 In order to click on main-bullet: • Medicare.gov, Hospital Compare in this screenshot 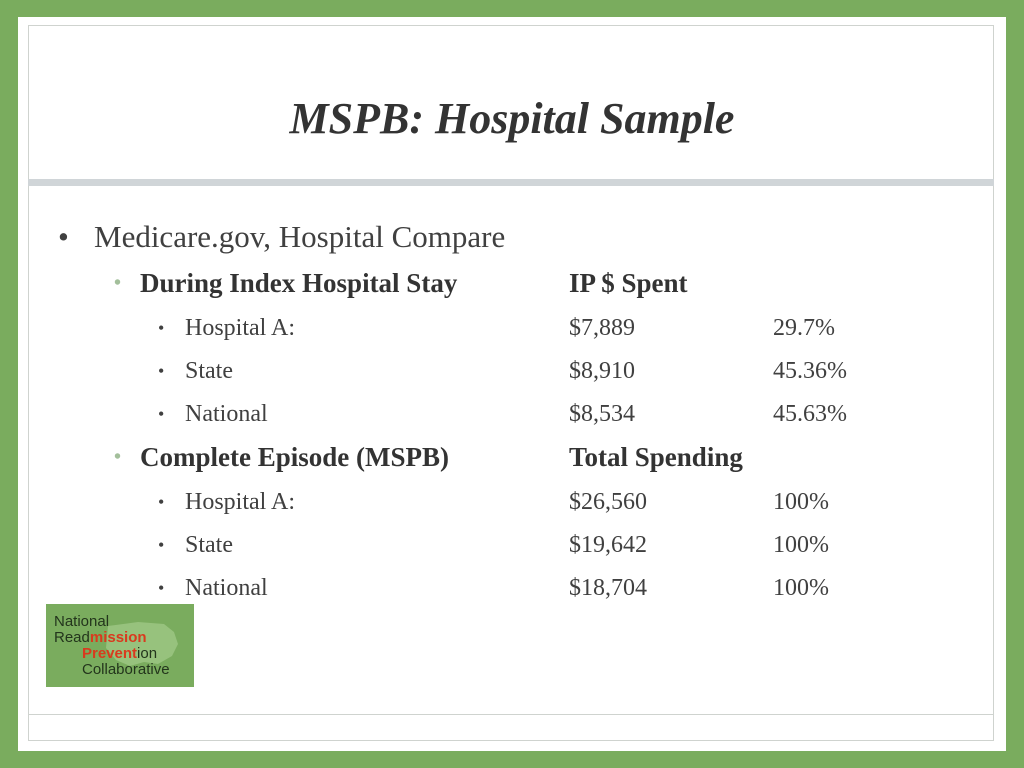, I will do `click(281, 237)`.